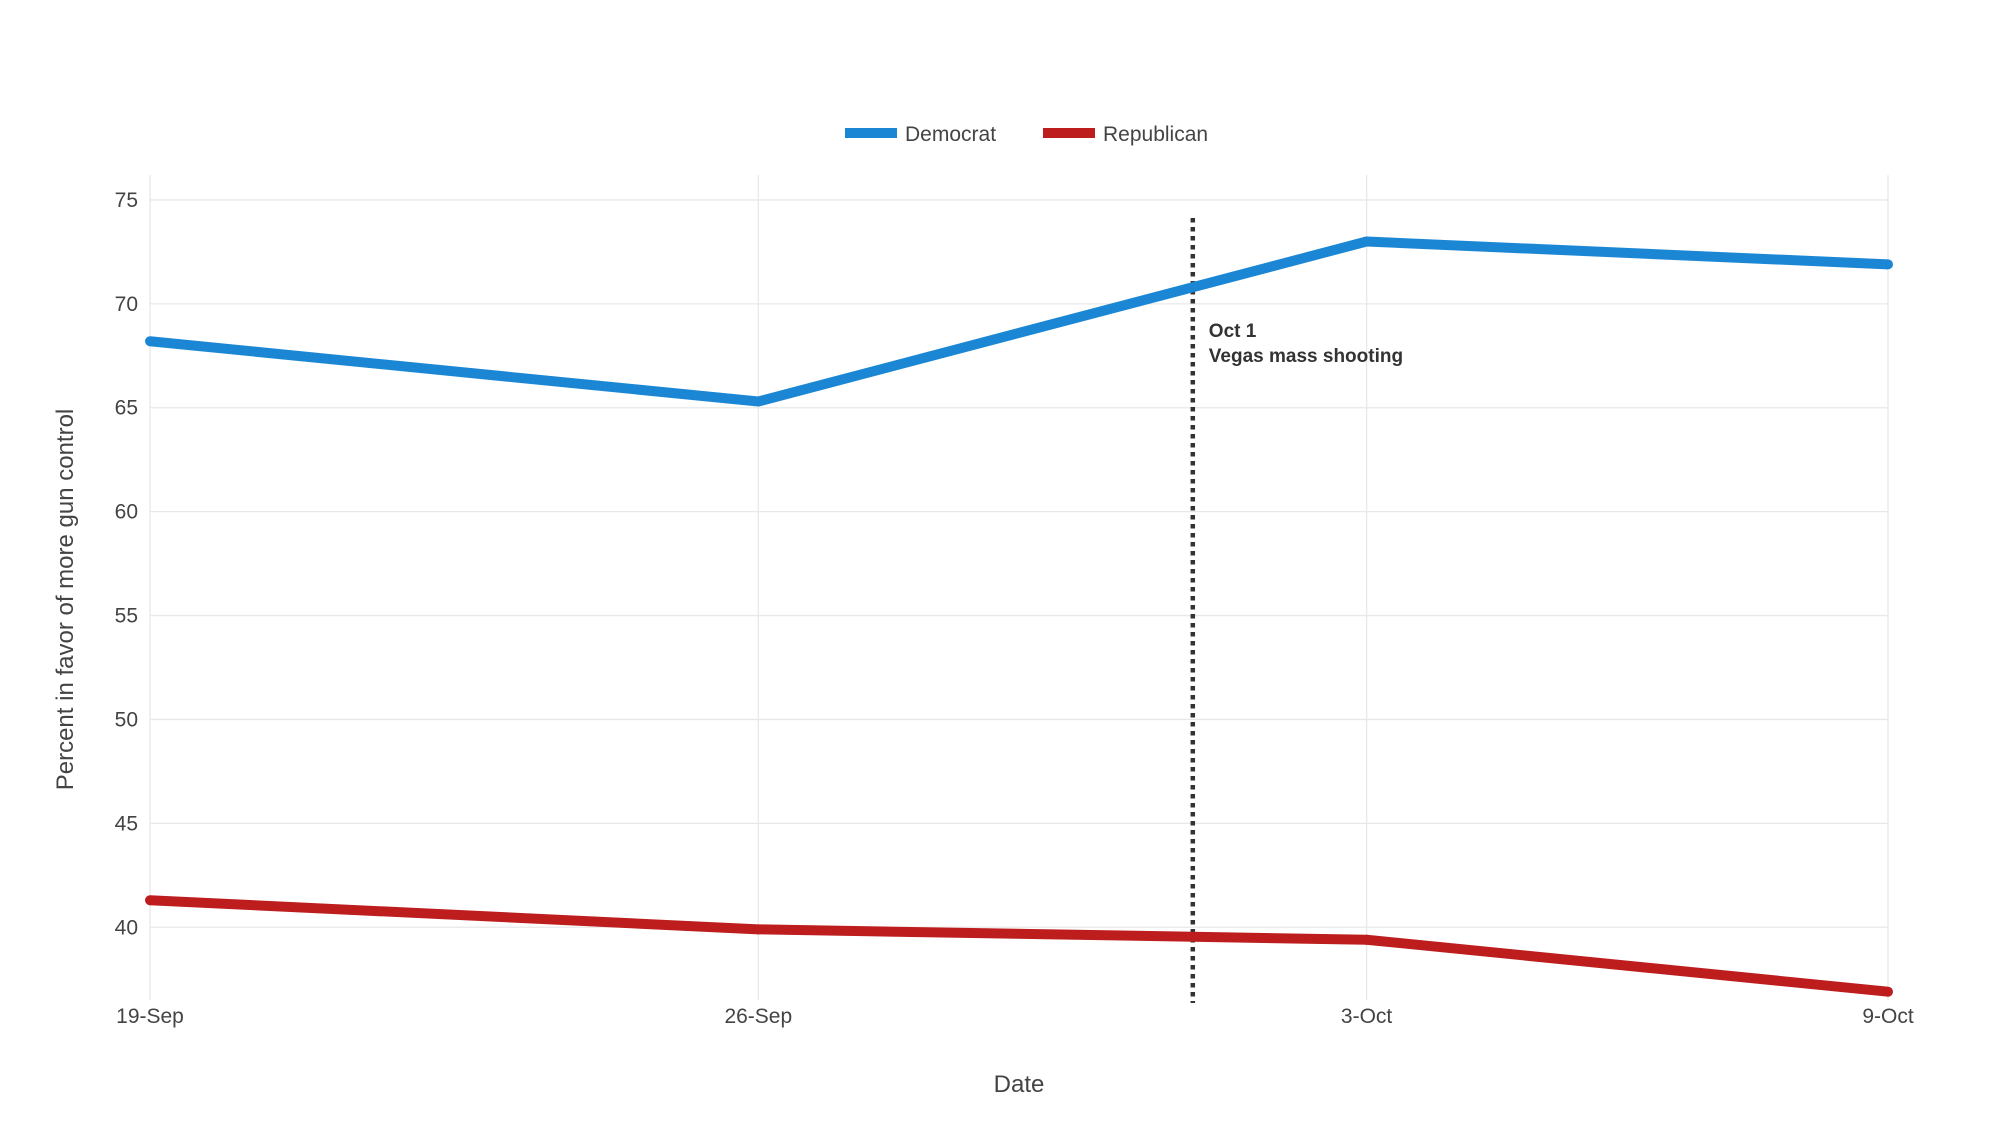  I want to click on y-tick-label: 40, so click(126, 927).